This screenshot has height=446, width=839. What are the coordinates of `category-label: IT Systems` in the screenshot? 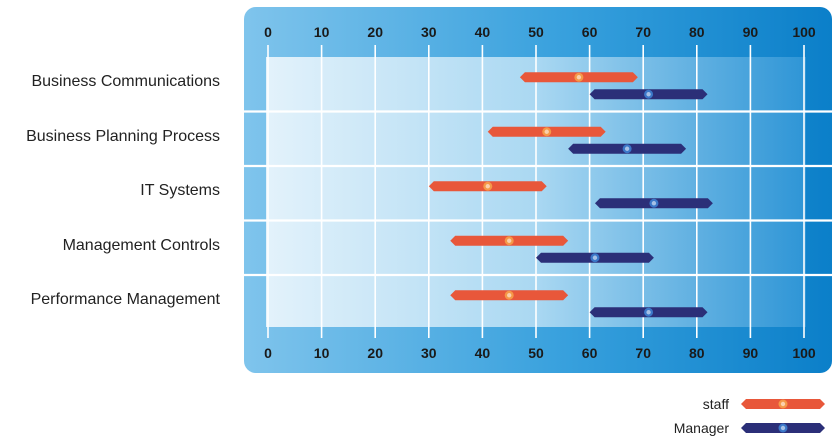 It's located at (180, 191).